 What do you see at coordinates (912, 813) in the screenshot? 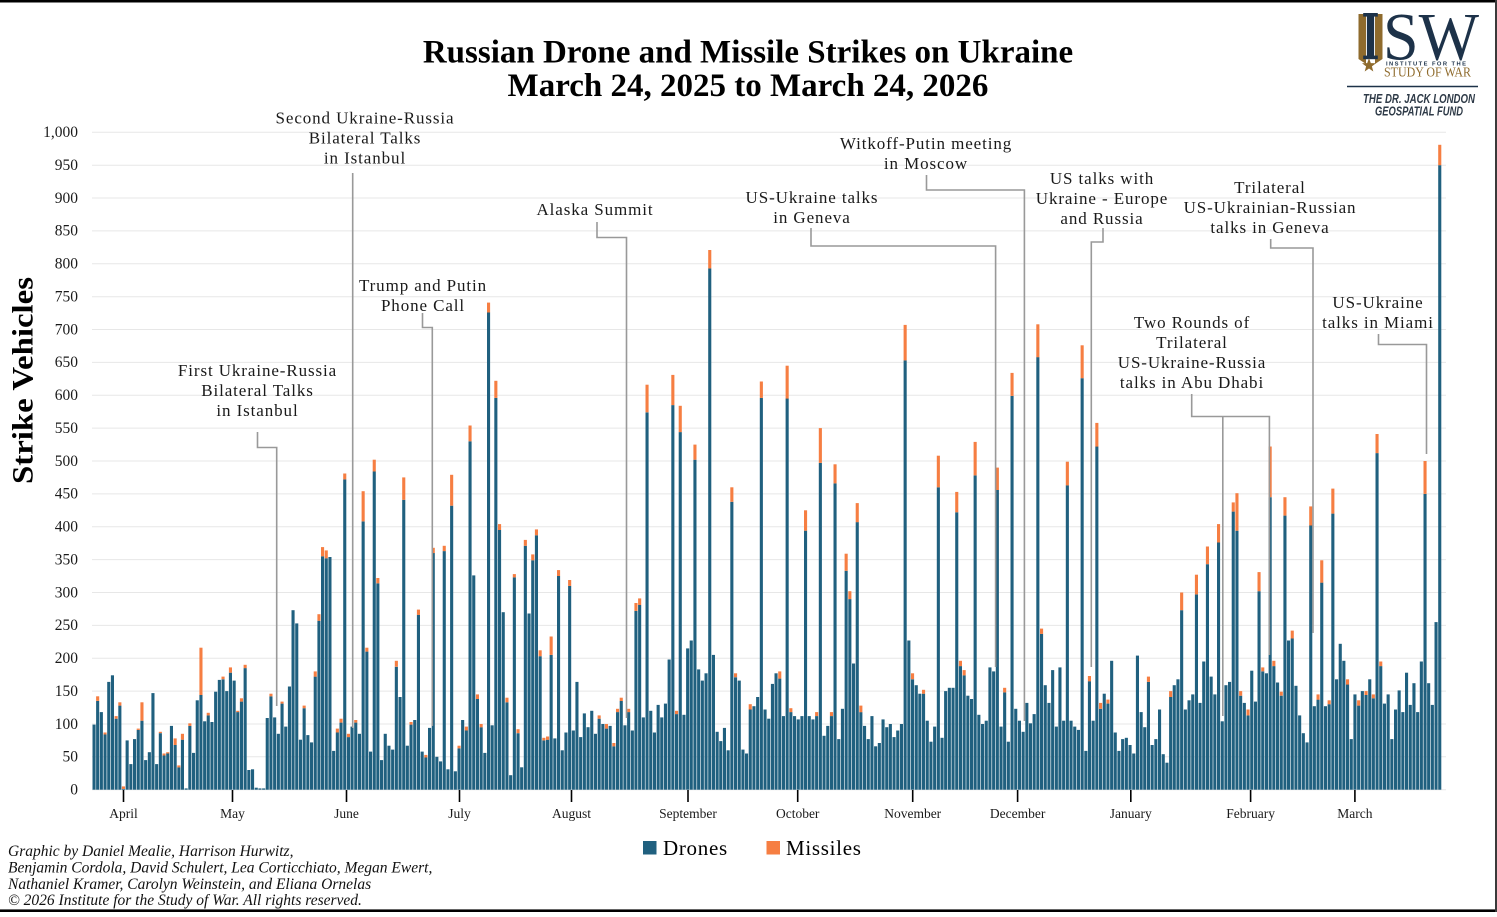
I see `svg-text: November` at bounding box center [912, 813].